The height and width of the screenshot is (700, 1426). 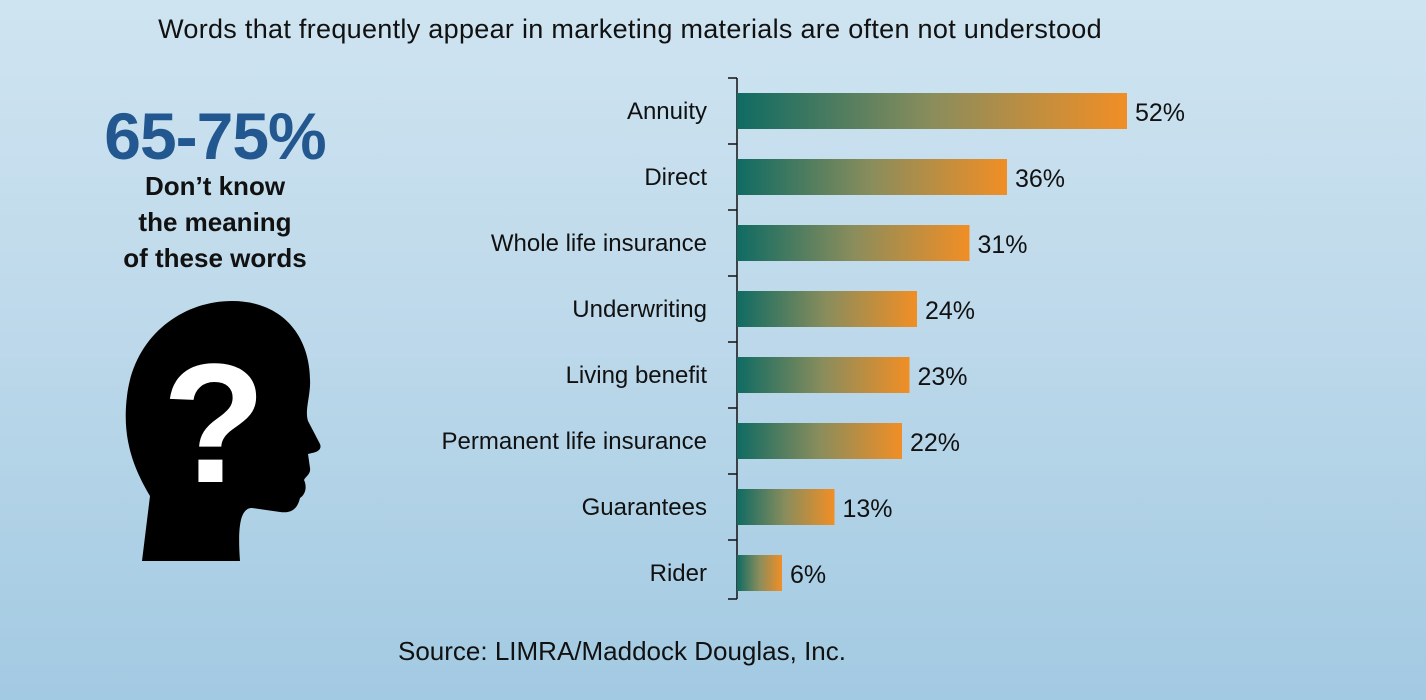 I want to click on data-label: 52%, so click(x=1160, y=113).